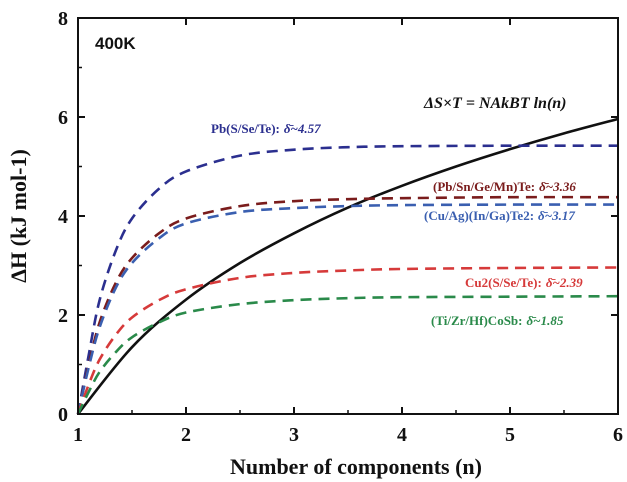 Image resolution: width=627 pixels, height=482 pixels. What do you see at coordinates (545, 320) in the screenshot?
I see `annotation-value: δ̄~1.85` at bounding box center [545, 320].